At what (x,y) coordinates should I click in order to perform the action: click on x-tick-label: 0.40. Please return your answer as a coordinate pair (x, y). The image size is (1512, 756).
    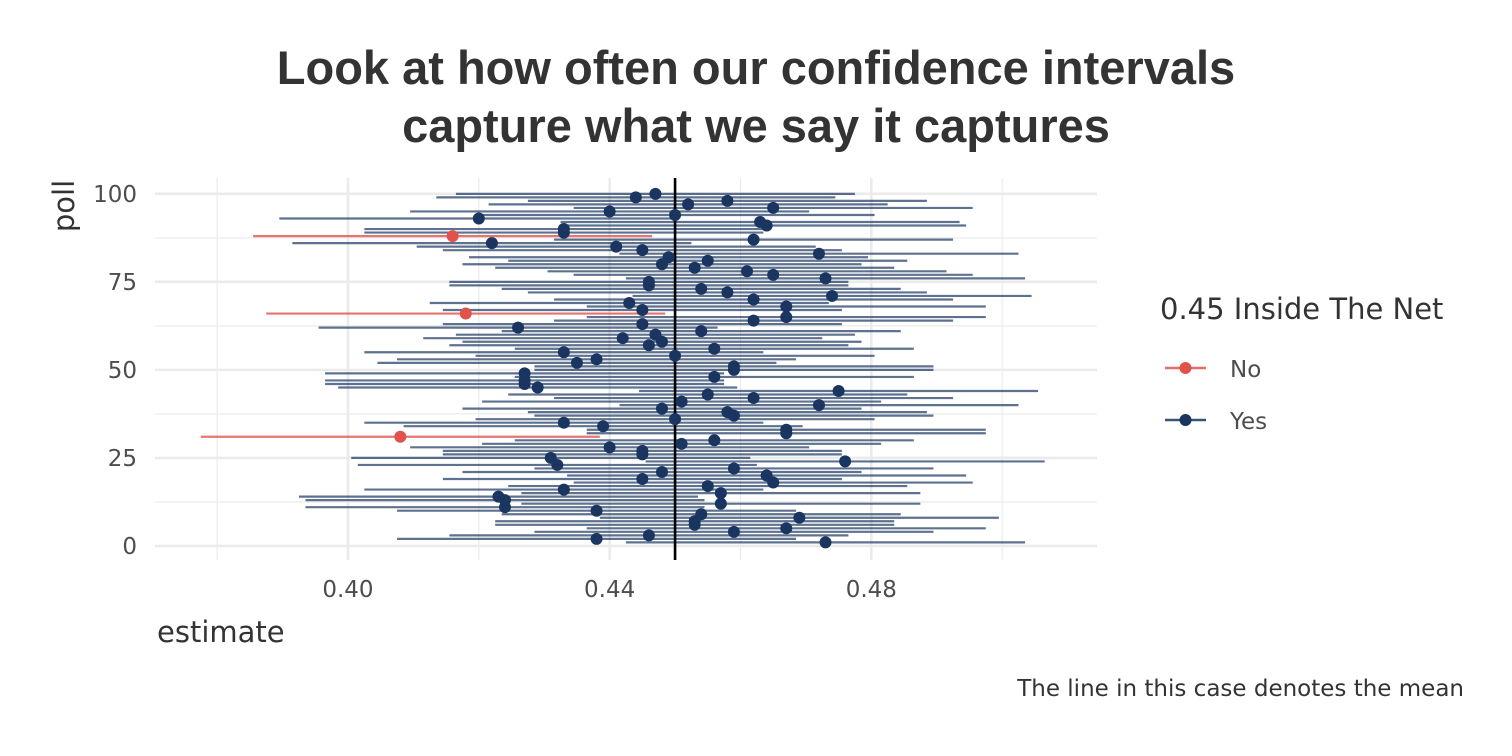
    Looking at the image, I should click on (347, 590).